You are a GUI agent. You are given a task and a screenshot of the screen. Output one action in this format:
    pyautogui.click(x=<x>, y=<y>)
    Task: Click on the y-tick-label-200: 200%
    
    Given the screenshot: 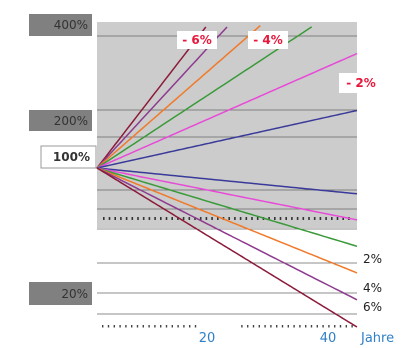 What is the action you would take?
    pyautogui.click(x=71, y=121)
    